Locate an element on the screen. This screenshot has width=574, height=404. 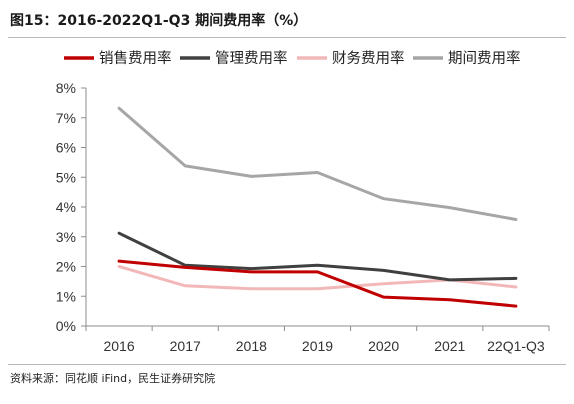
y-tick-label: 0% is located at coordinates (66, 326).